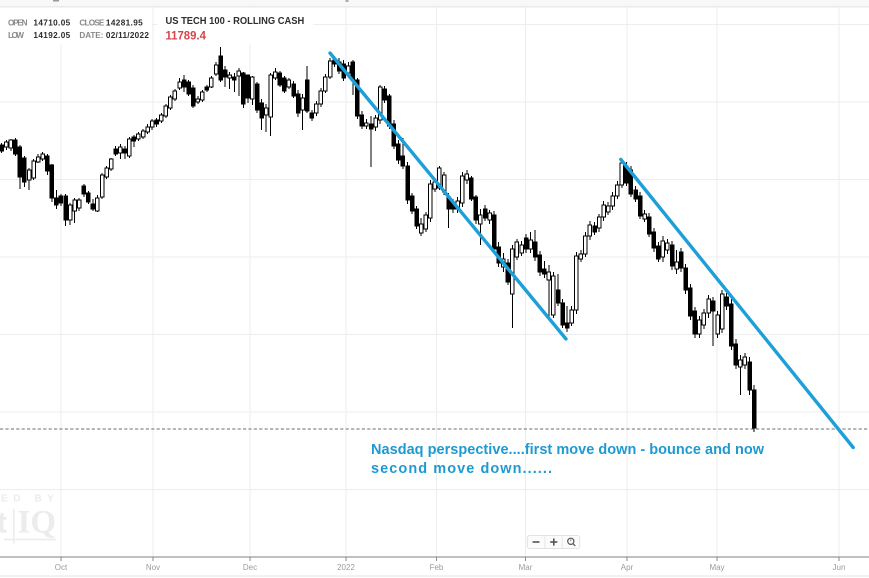 This screenshot has width=869, height=578. Describe the element at coordinates (127, 35) in the screenshot. I see `svg-text: 02/11/2022` at that location.